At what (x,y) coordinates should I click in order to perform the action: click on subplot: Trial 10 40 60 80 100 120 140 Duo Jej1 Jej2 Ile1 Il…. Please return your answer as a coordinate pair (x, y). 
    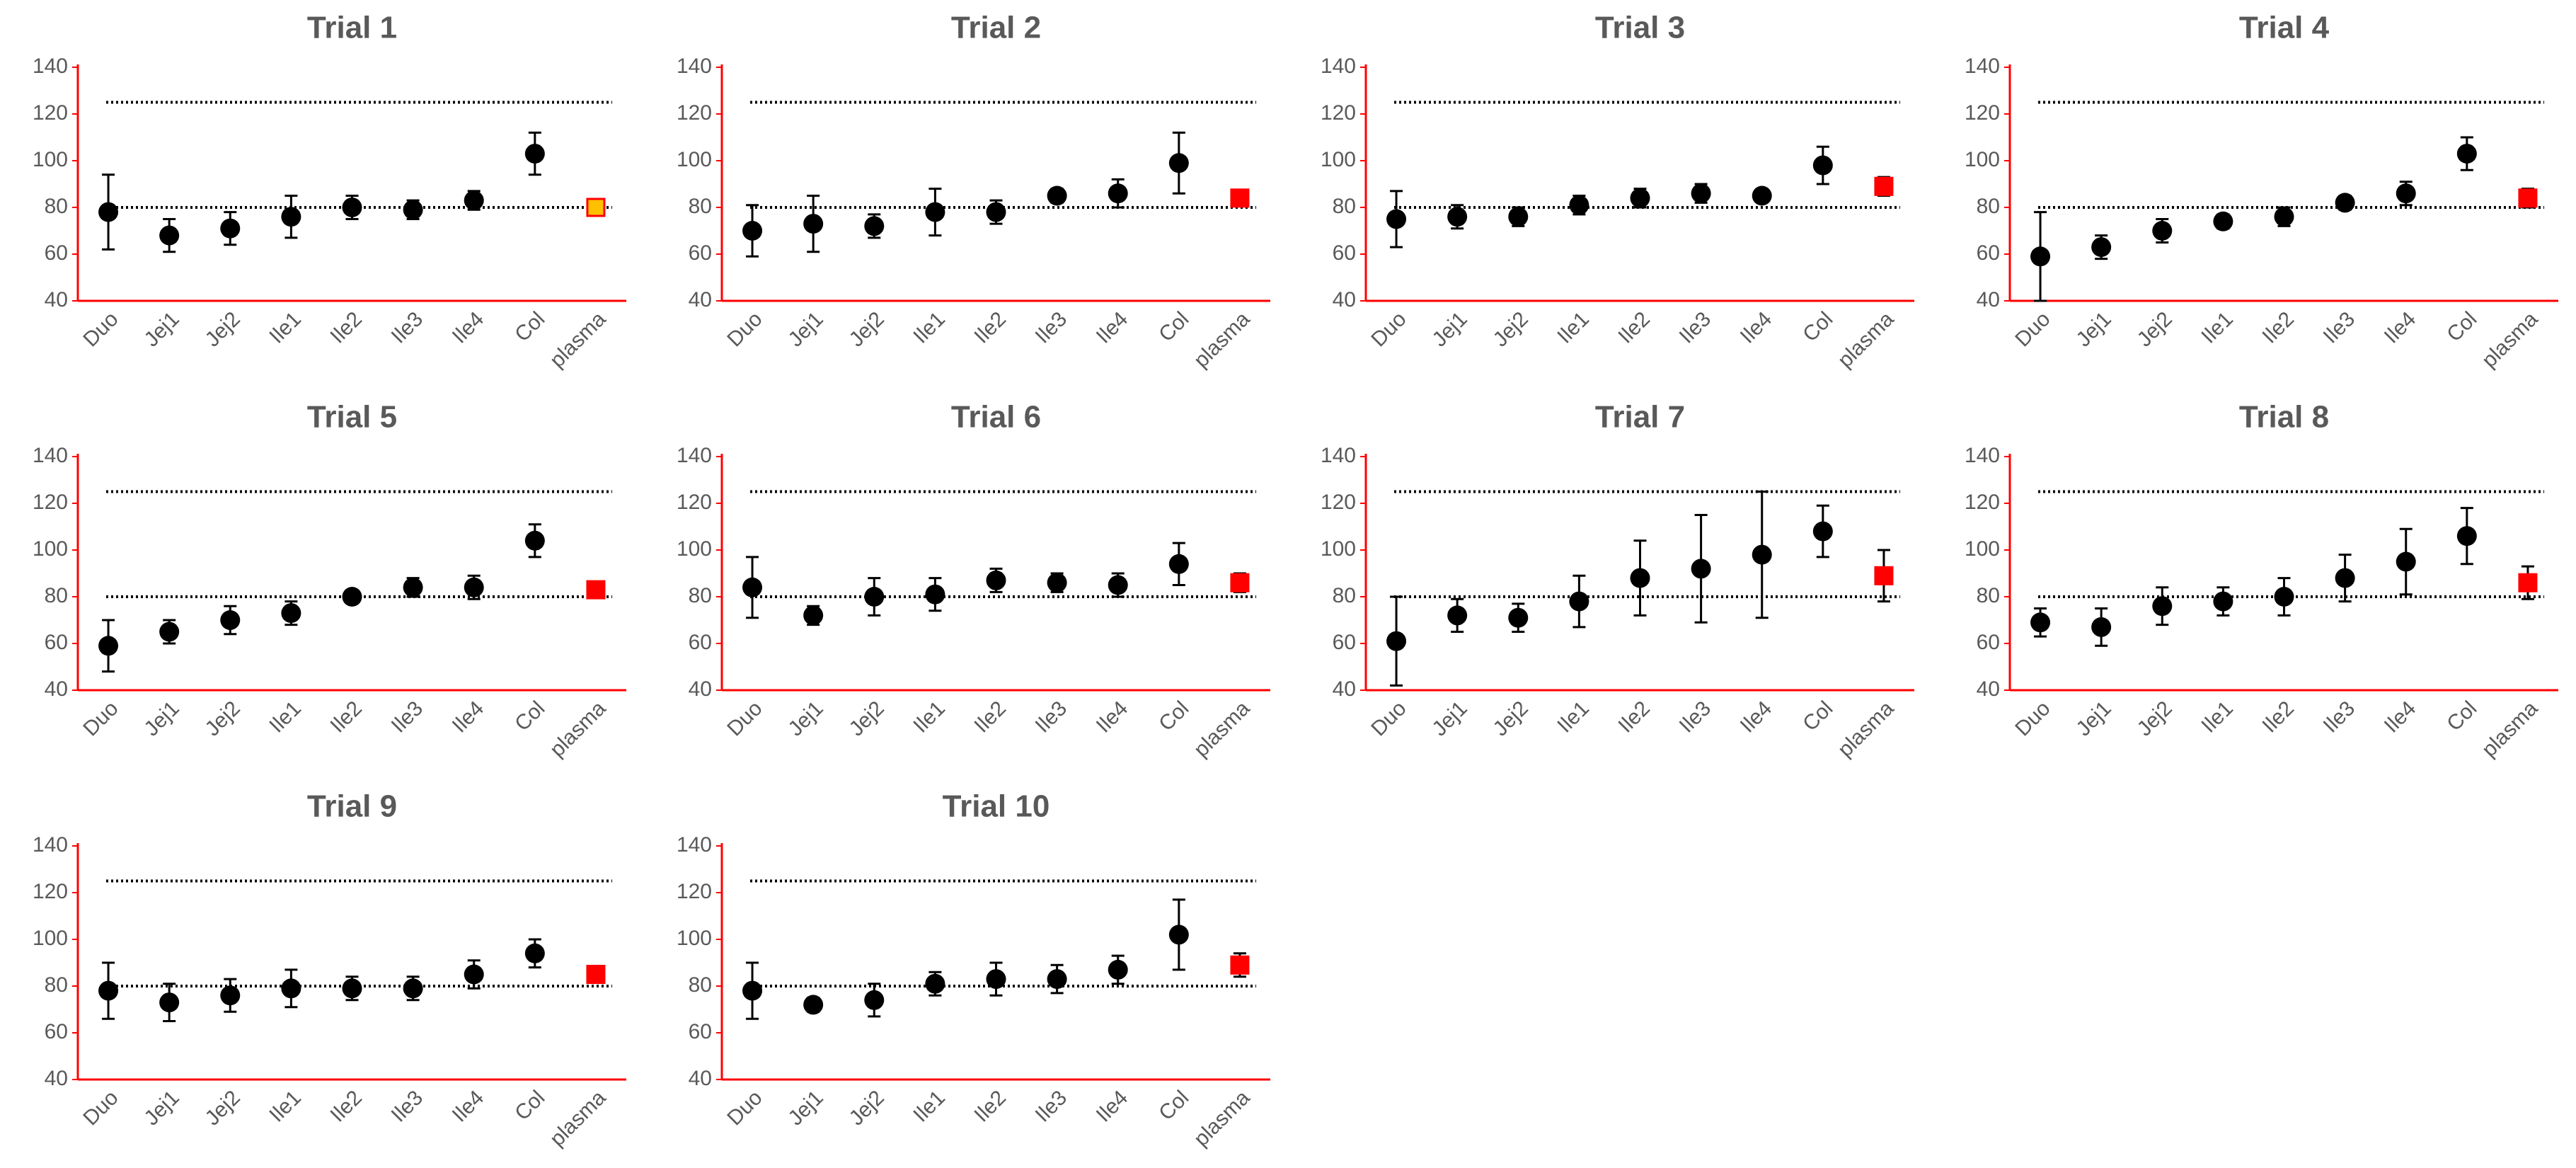
    Looking at the image, I should click on (973, 970).